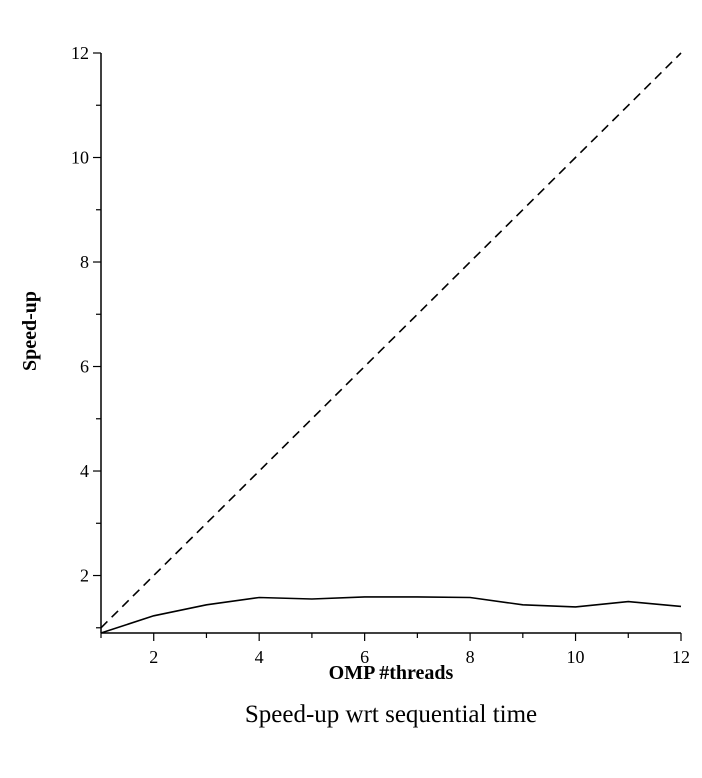  Describe the element at coordinates (576, 657) in the screenshot. I see `x-tick-label: 10` at that location.